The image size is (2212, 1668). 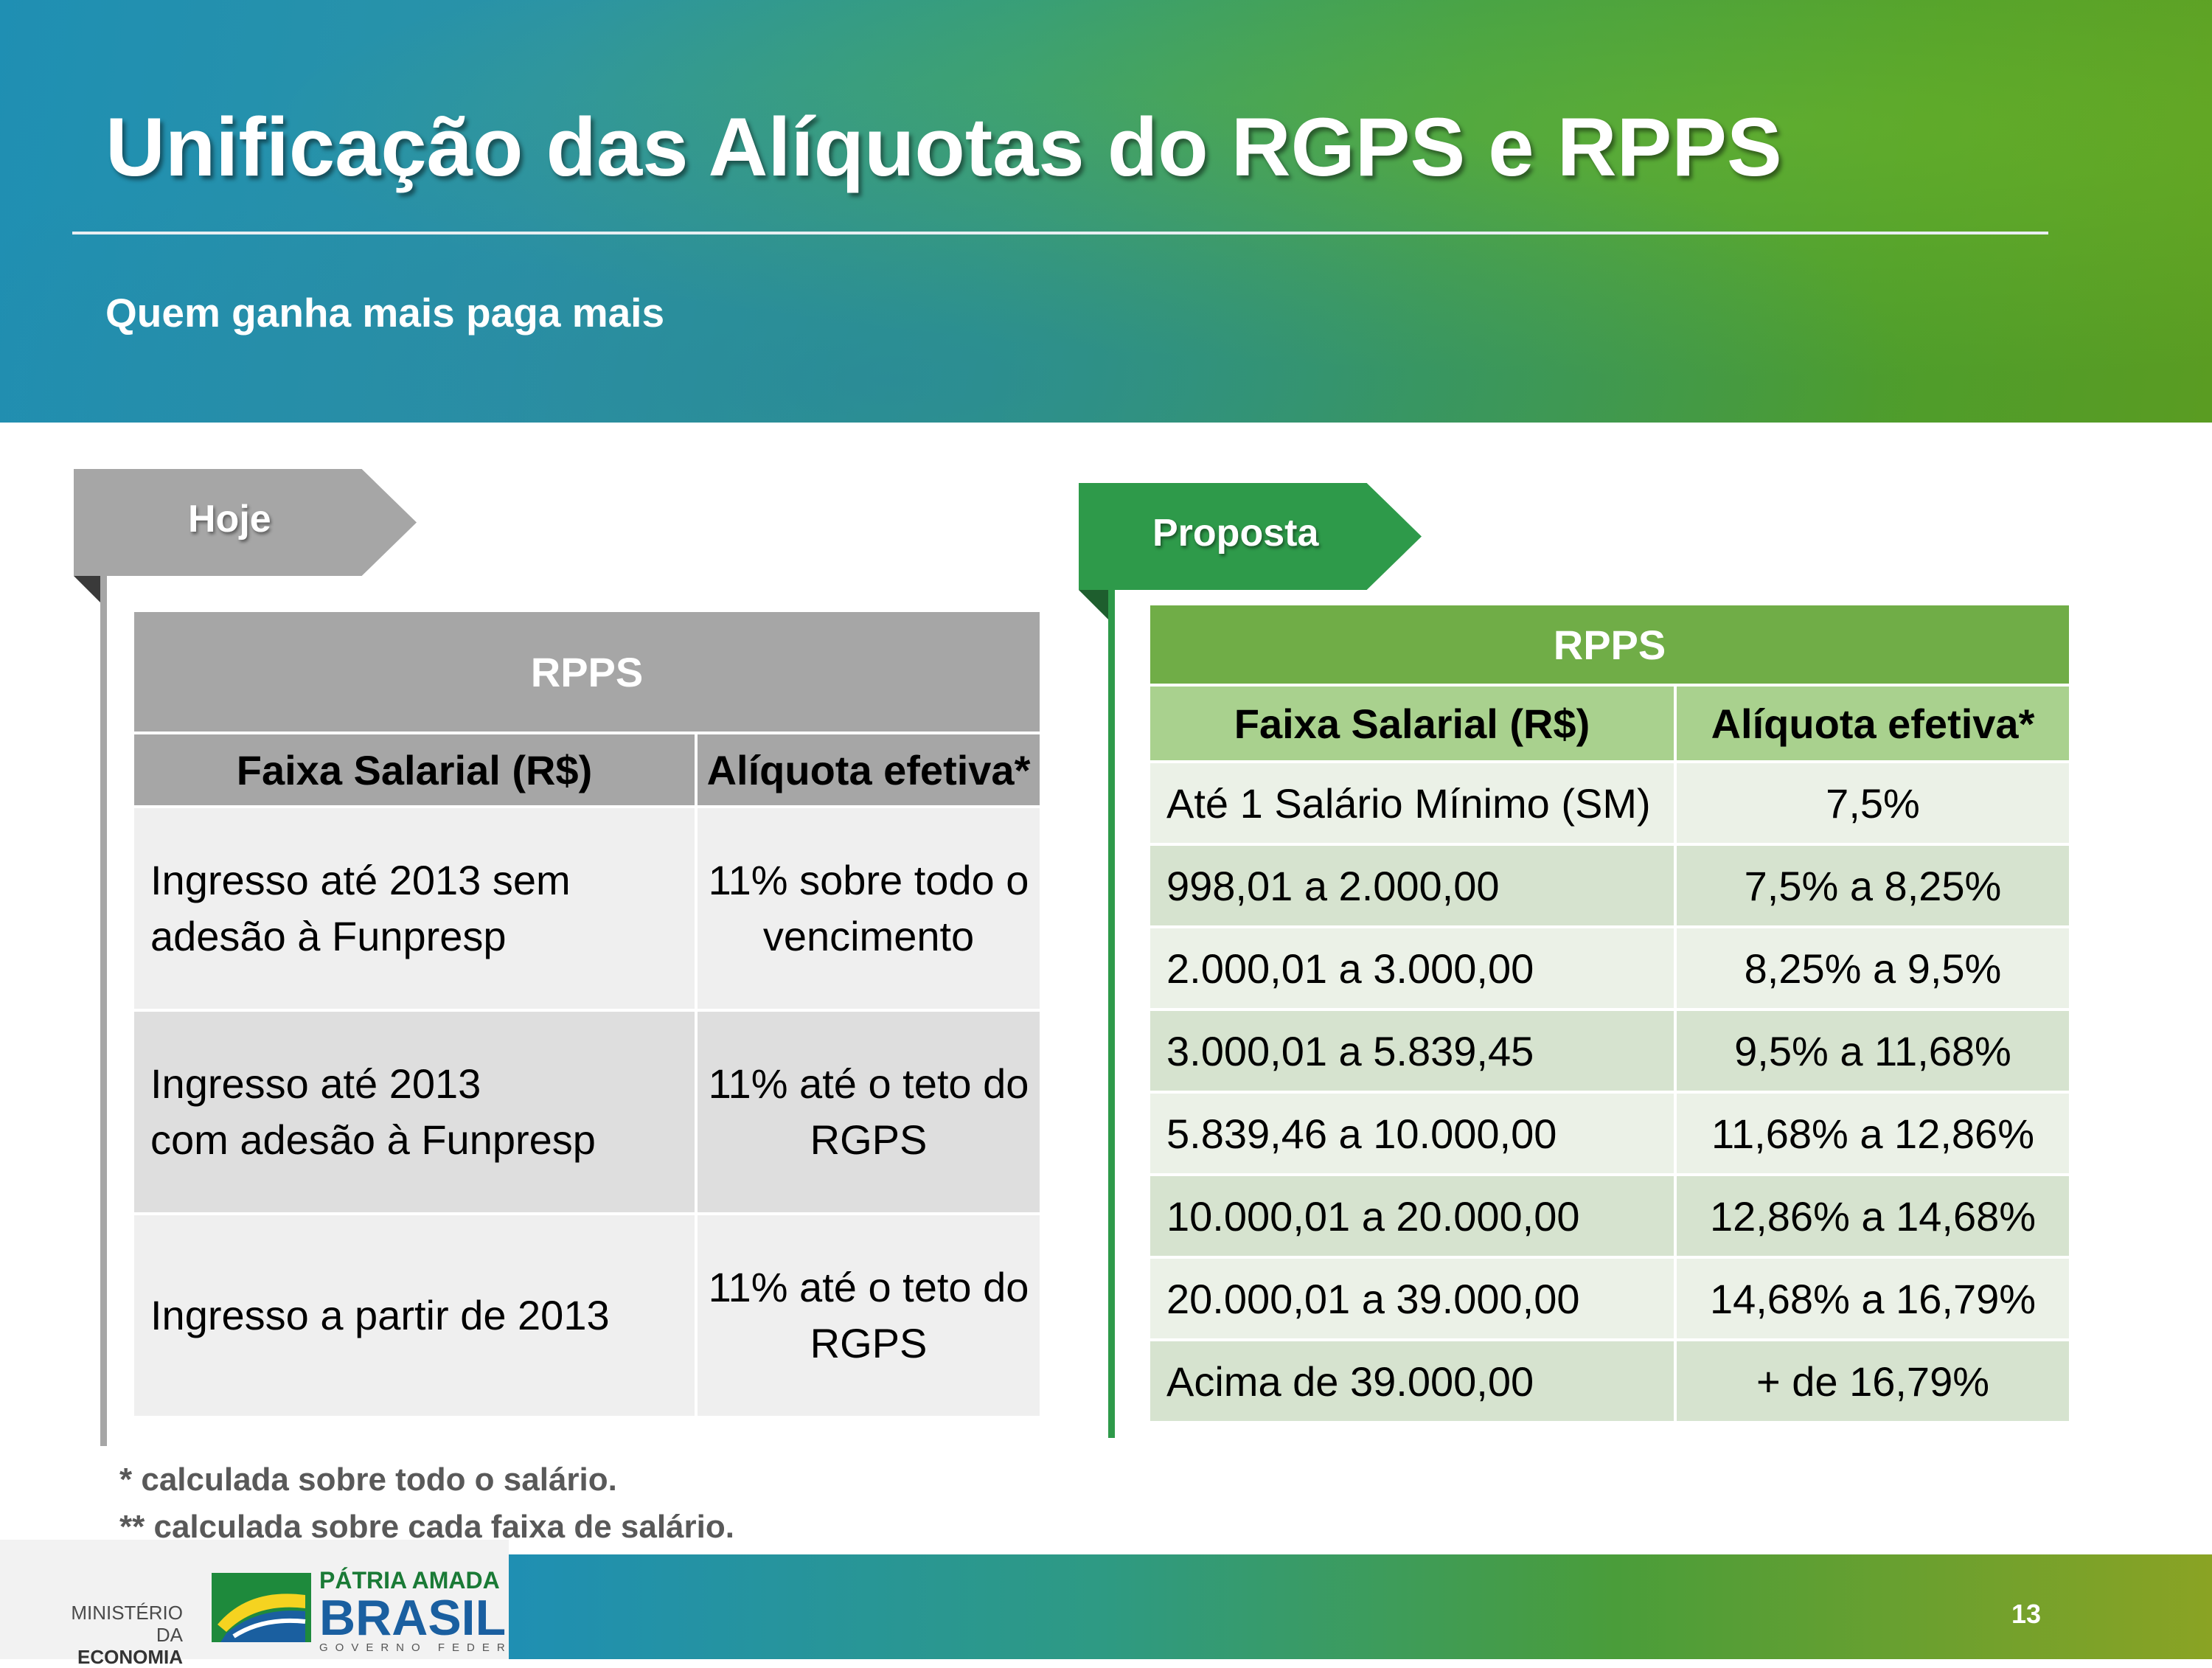 I want to click on cell-faixa: Ingresso a partir de 2013, so click(x=414, y=1315).